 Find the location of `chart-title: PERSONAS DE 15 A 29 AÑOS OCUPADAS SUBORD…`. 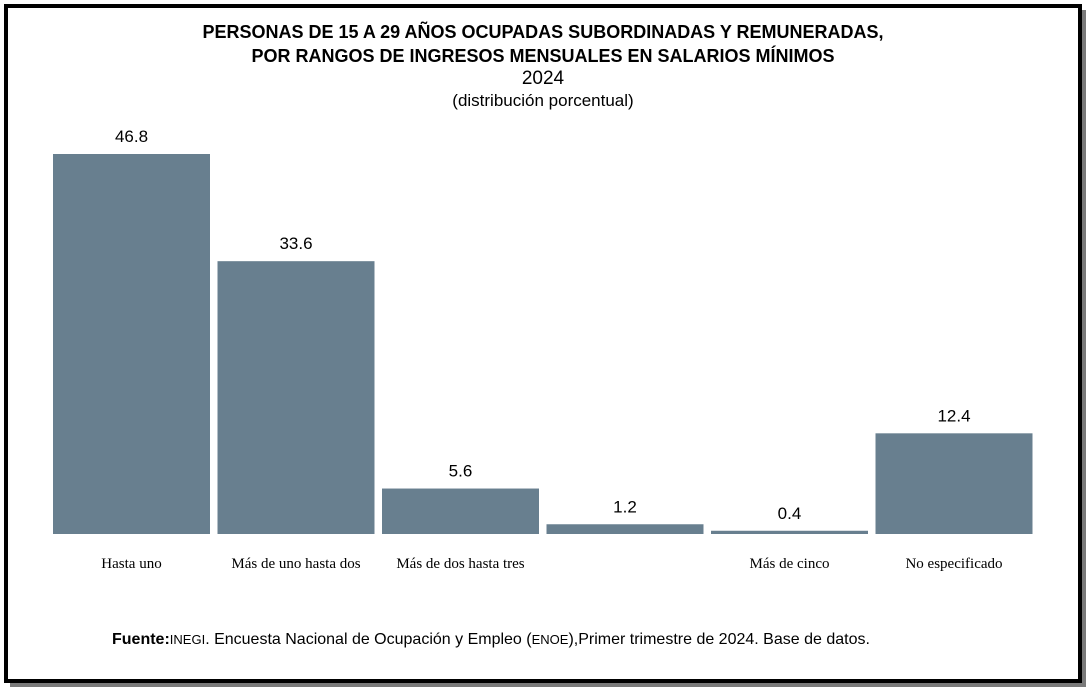

chart-title: PERSONAS DE 15 A 29 AÑOS OCUPADAS SUBORD… is located at coordinates (543, 32).